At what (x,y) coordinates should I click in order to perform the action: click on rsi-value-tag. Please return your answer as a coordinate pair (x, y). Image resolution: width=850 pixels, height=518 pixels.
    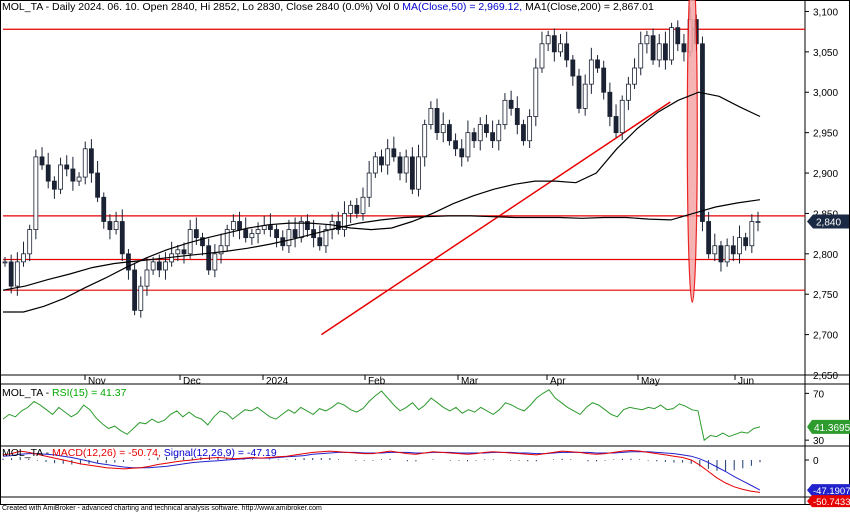
    Looking at the image, I should click on (828, 426).